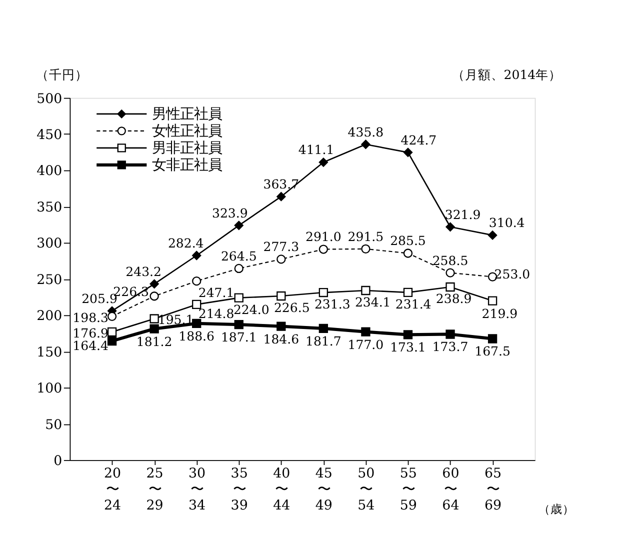 The height and width of the screenshot is (551, 618). What do you see at coordinates (366, 132) in the screenshot?
I see `data-label: 435.8` at bounding box center [366, 132].